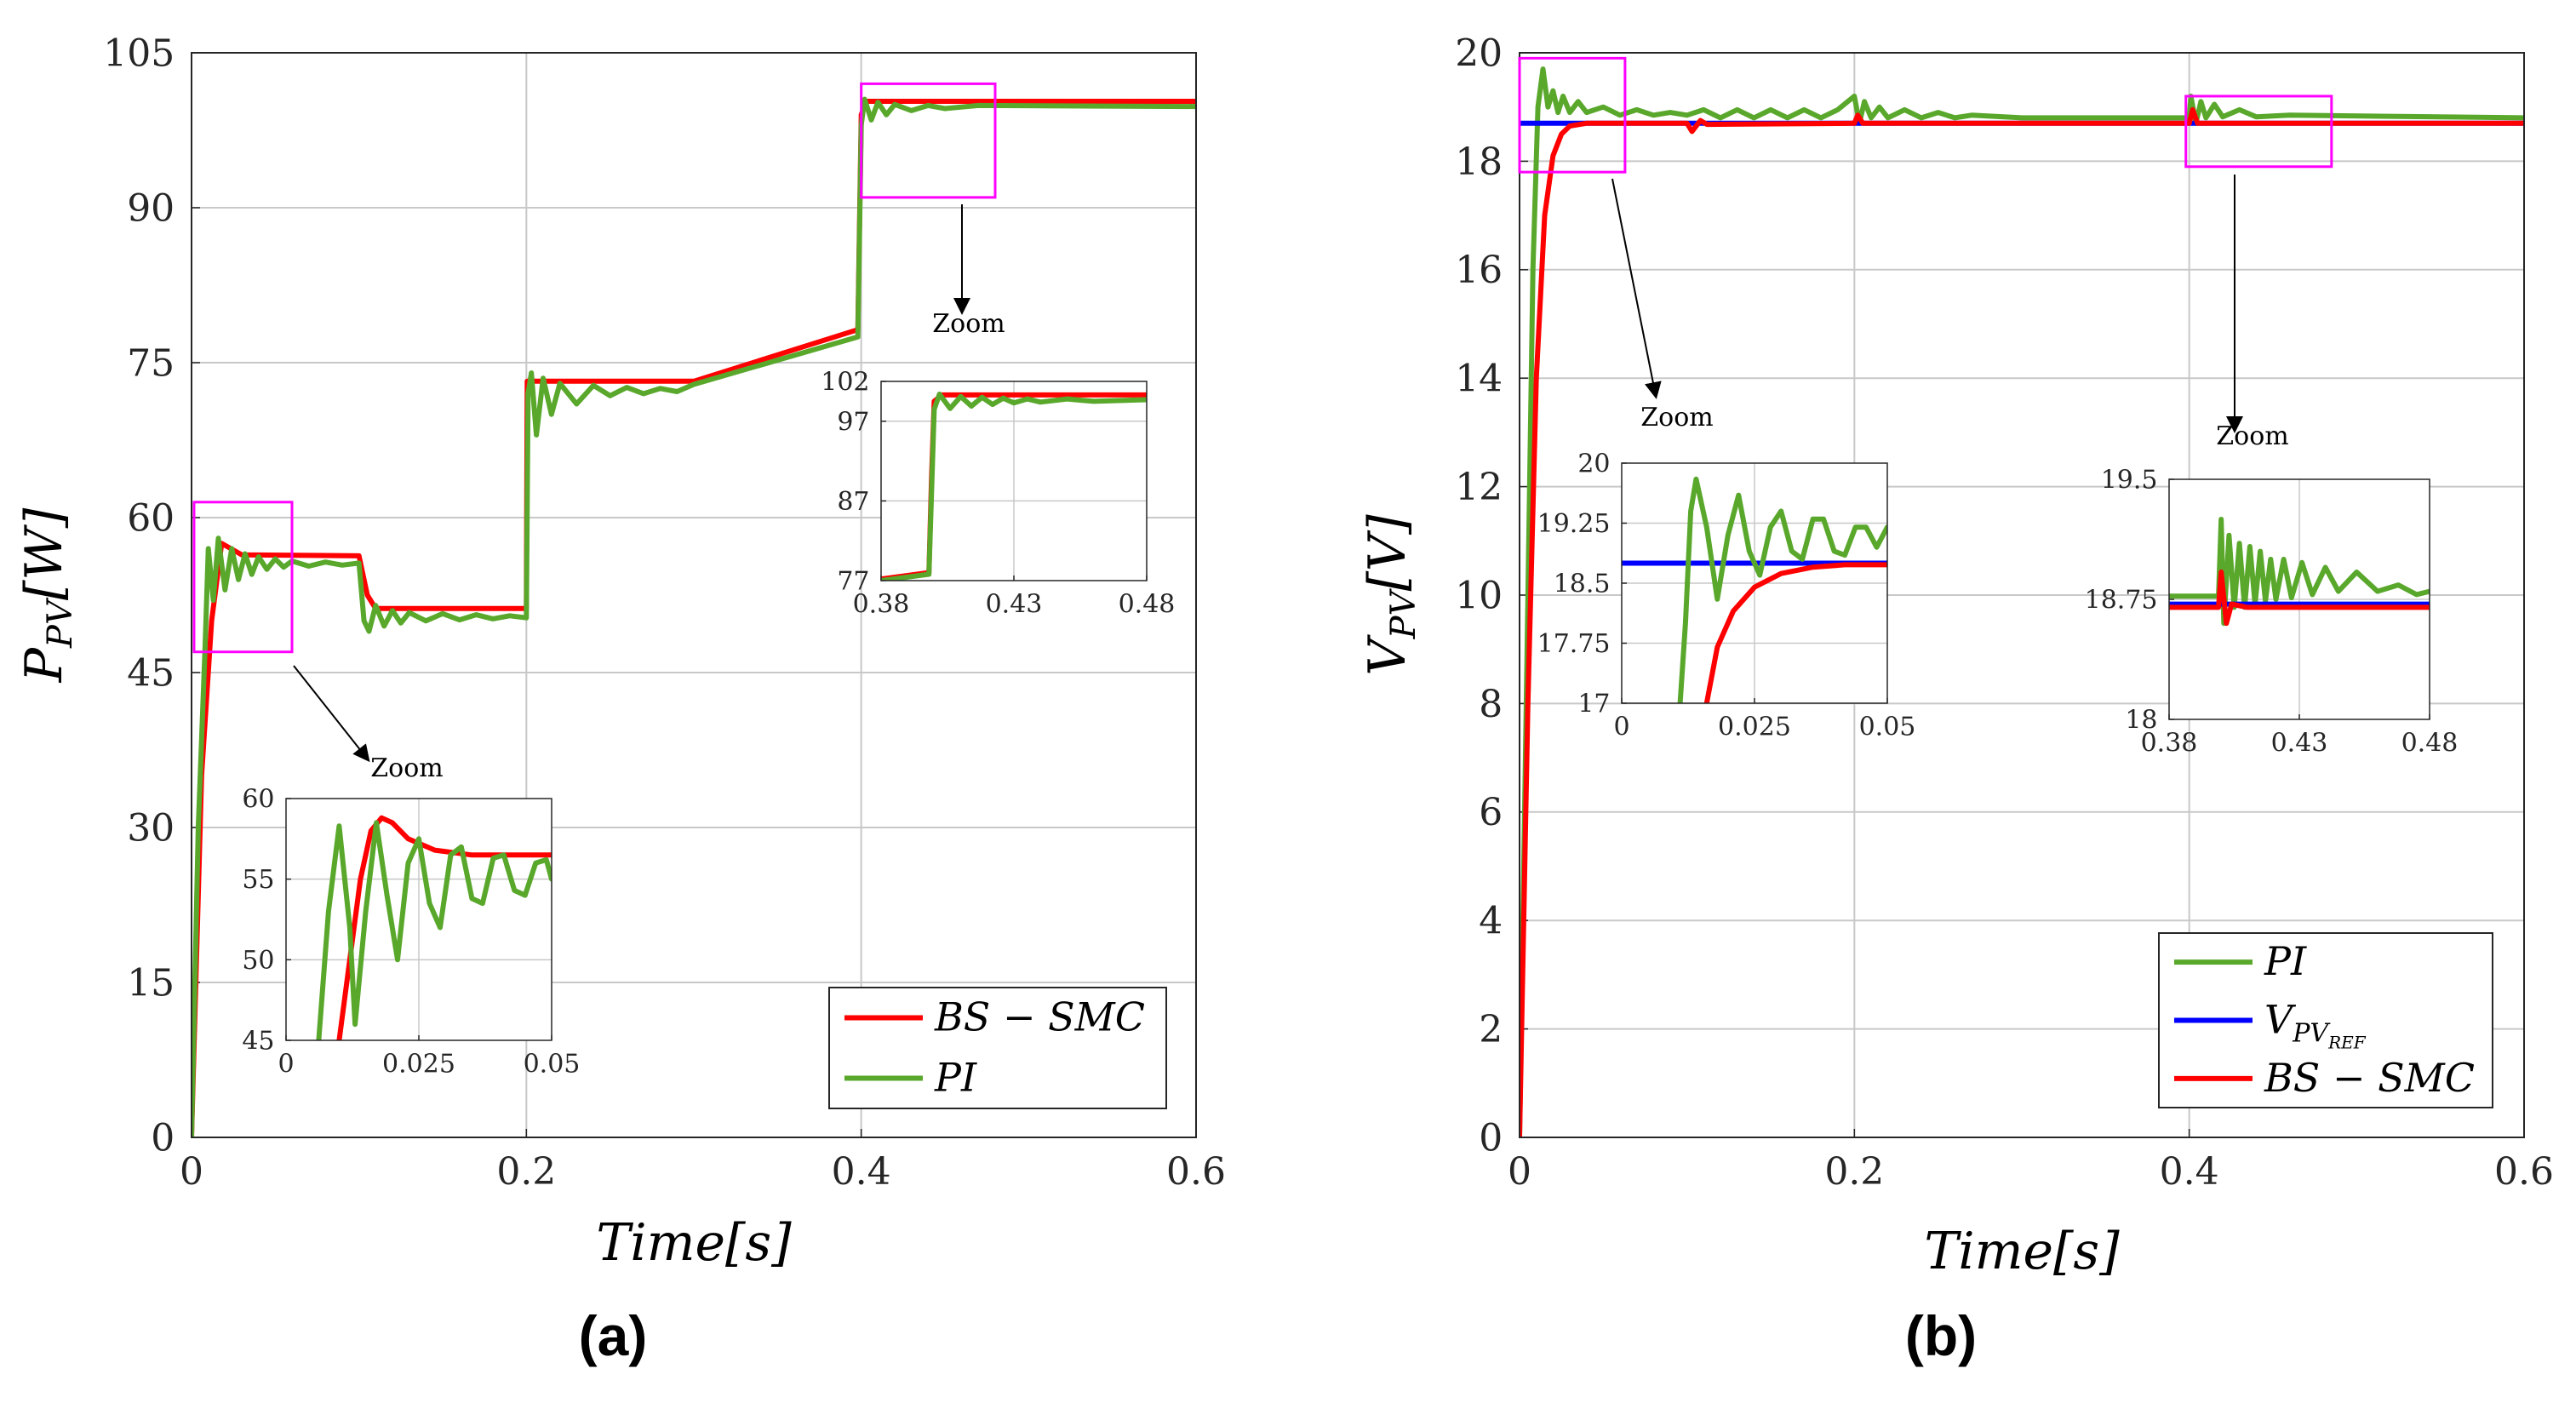 This screenshot has height=1403, width=2576. What do you see at coordinates (1479, 487) in the screenshot?
I see `panel-b-ytick-label: 12` at bounding box center [1479, 487].